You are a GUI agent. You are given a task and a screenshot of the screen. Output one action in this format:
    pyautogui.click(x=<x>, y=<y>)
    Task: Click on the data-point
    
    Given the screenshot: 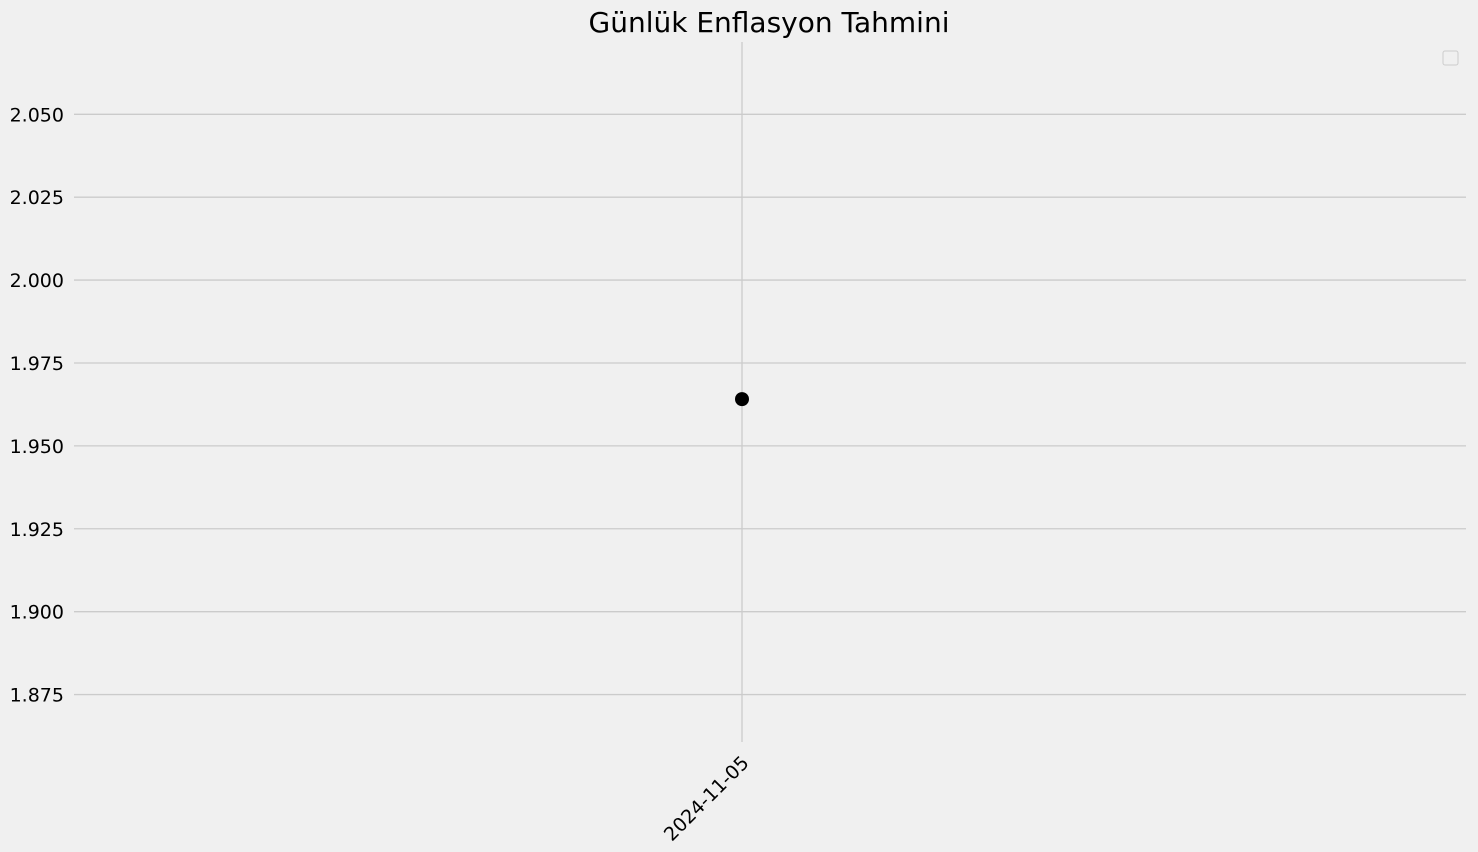 What is the action you would take?
    pyautogui.click(x=742, y=399)
    